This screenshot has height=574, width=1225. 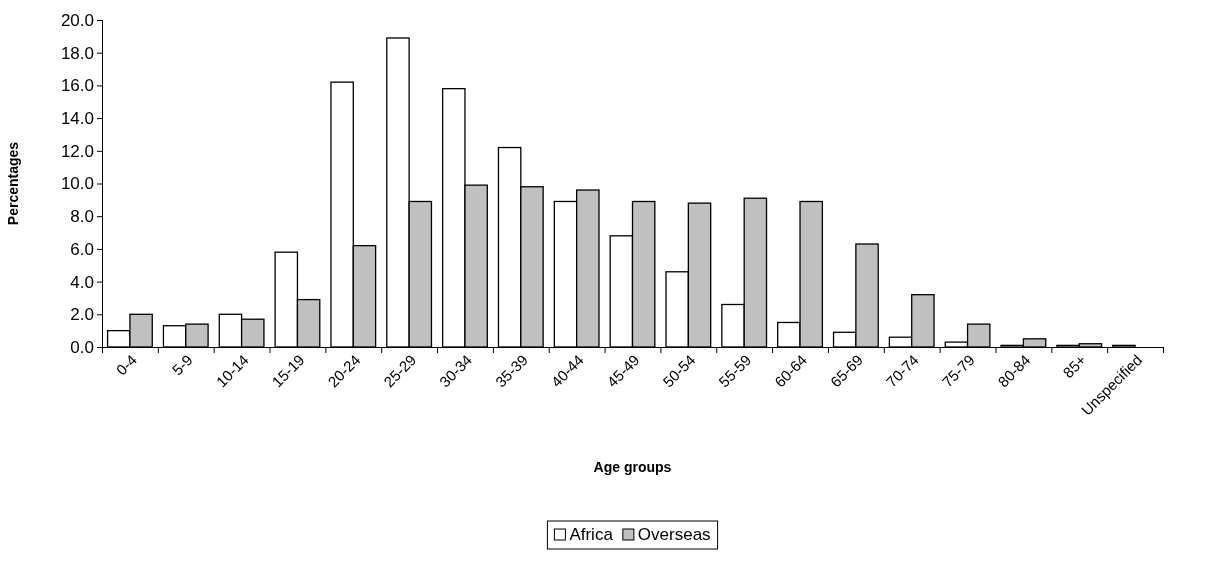 I want to click on y-tick-label: 2.0, so click(x=82, y=315).